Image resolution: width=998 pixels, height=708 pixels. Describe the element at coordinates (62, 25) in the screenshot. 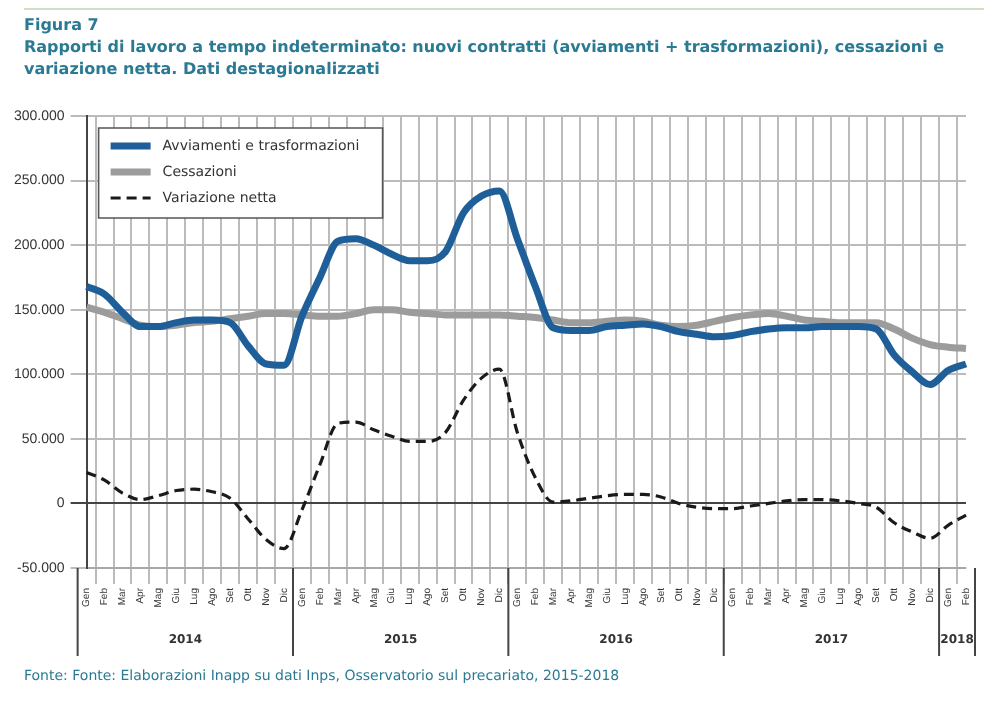

I see `chart-title: Figura 7` at that location.